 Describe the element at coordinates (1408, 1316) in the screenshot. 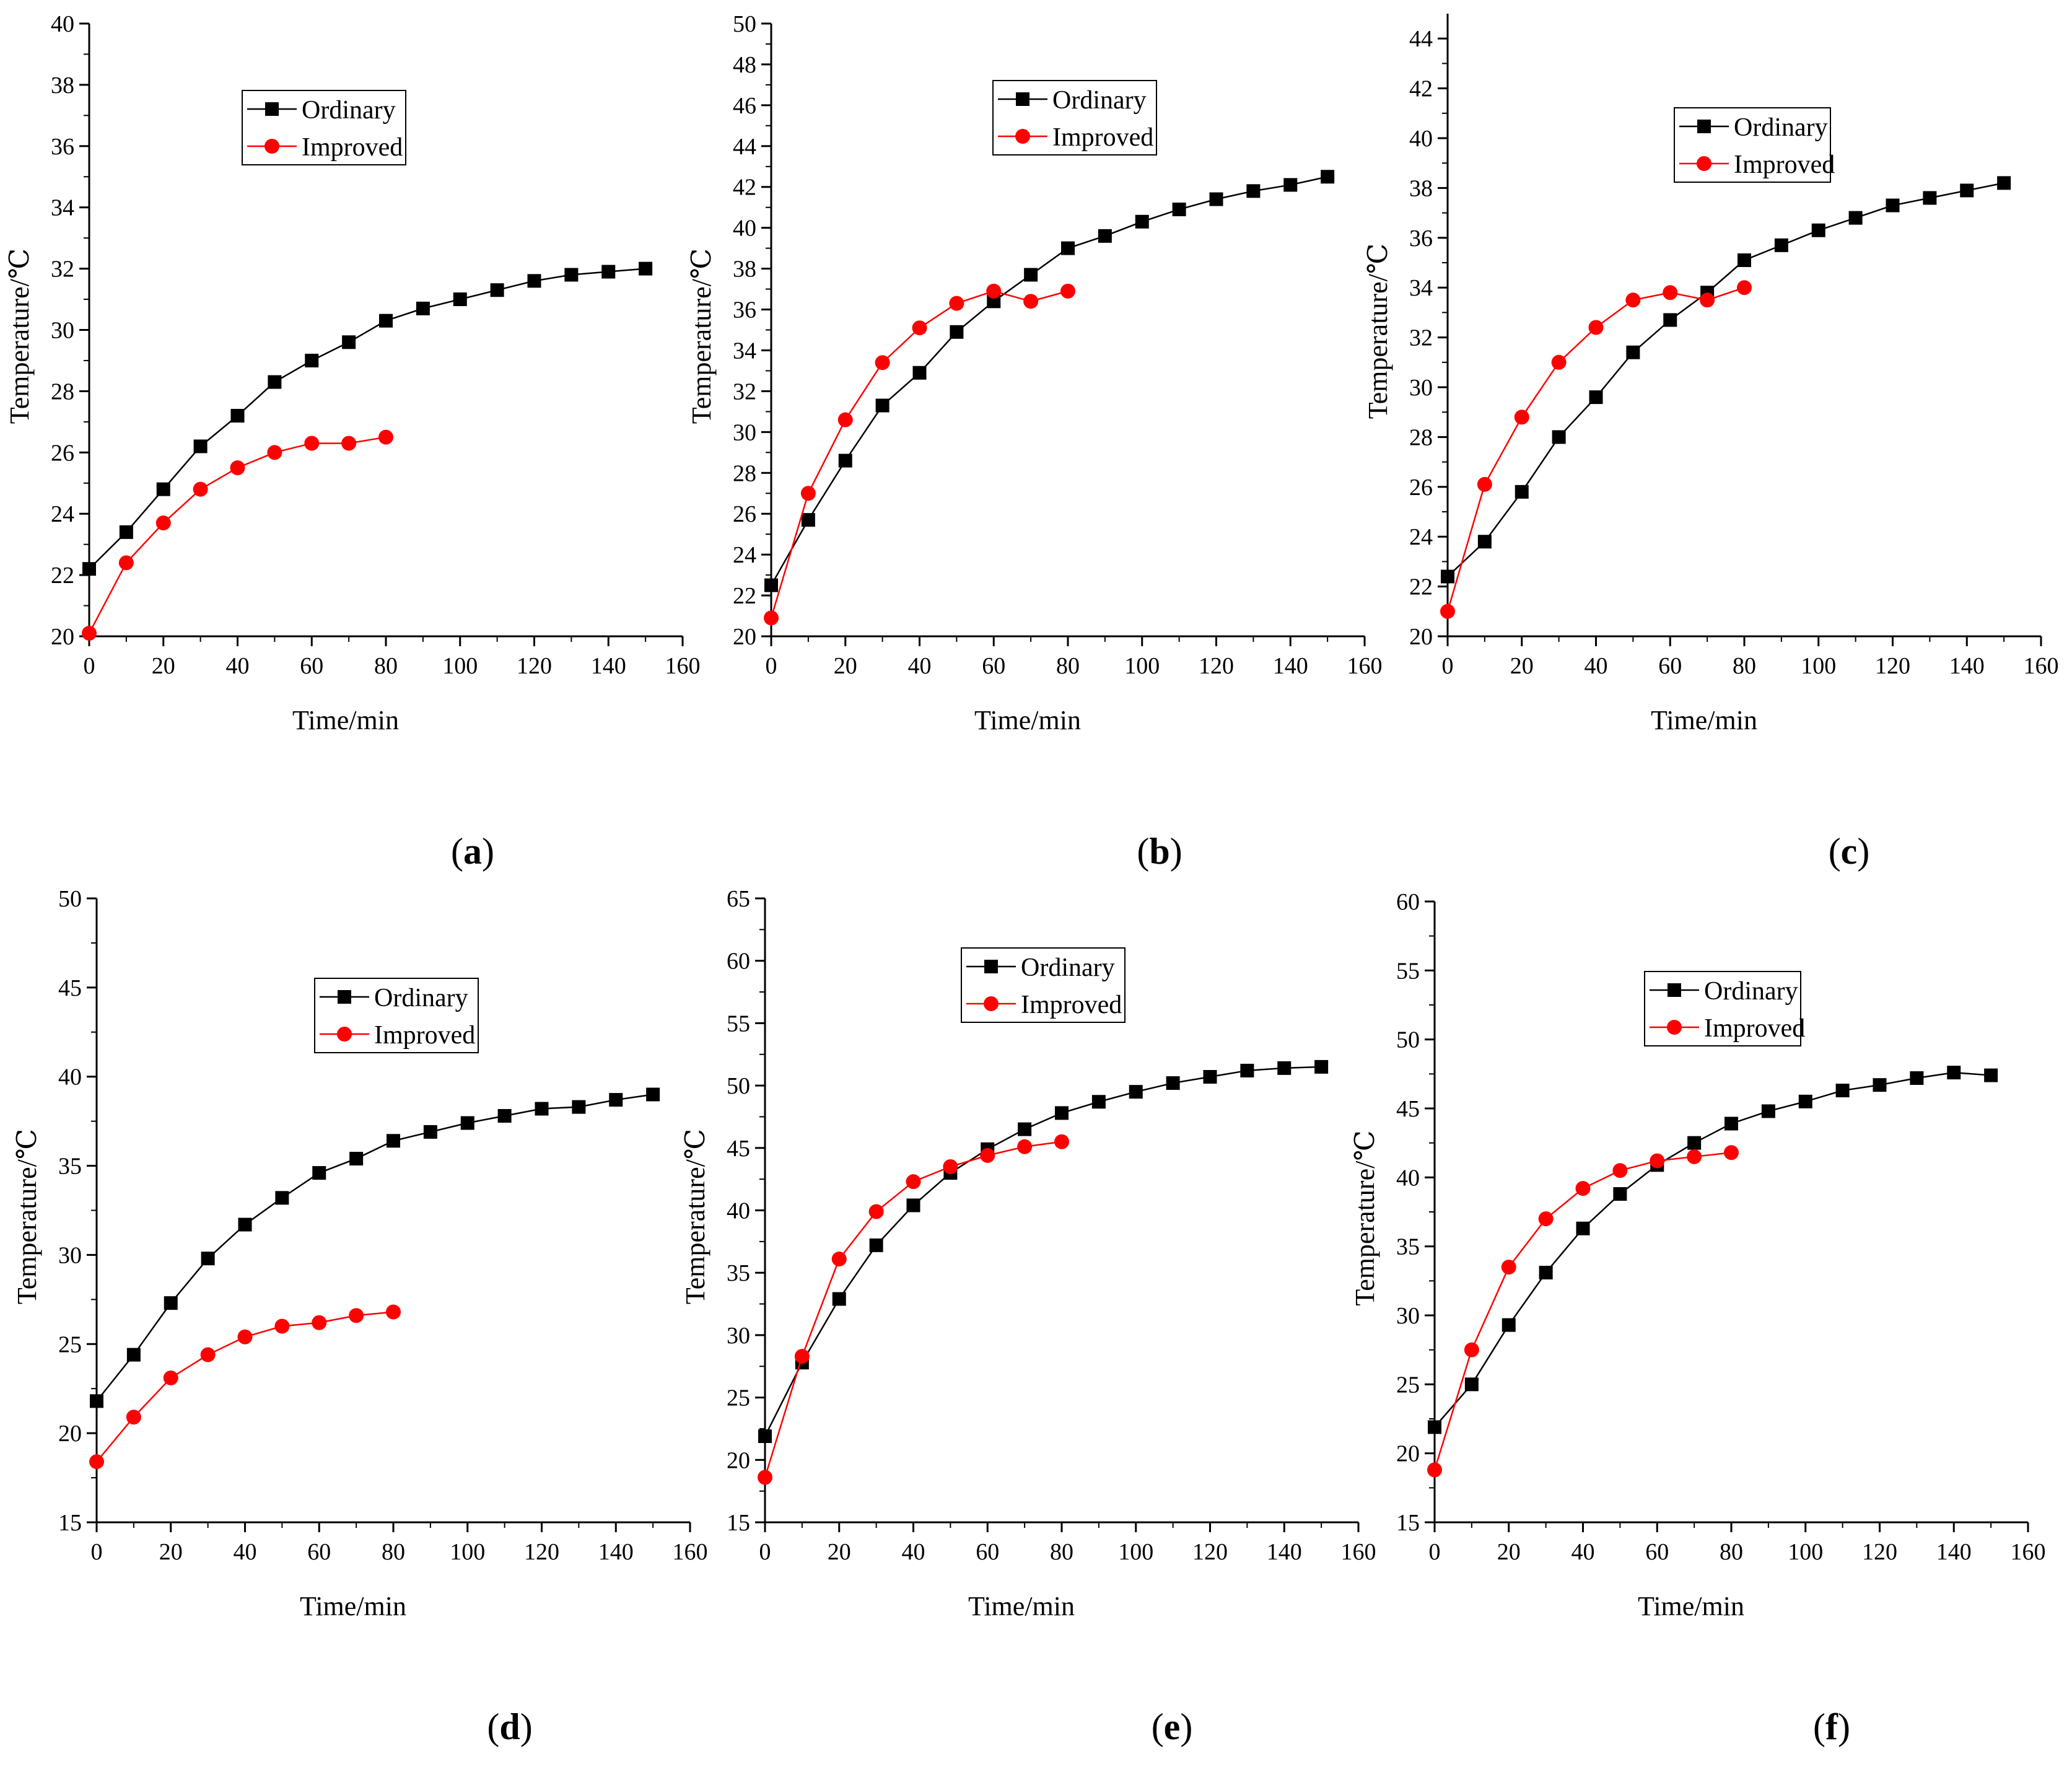

I see `y-tick-label: 30` at that location.